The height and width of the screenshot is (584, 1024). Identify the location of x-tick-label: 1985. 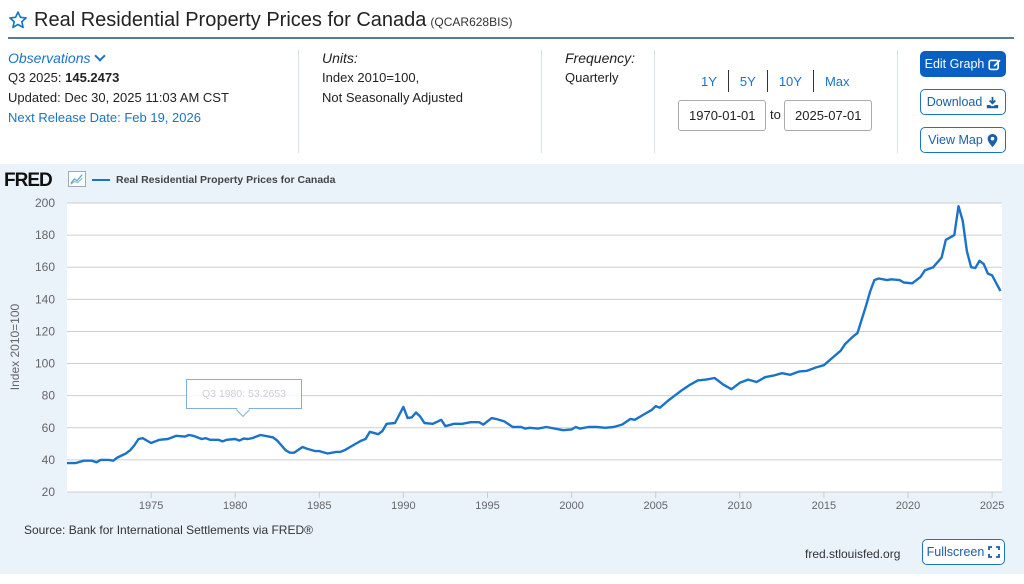
(319, 504).